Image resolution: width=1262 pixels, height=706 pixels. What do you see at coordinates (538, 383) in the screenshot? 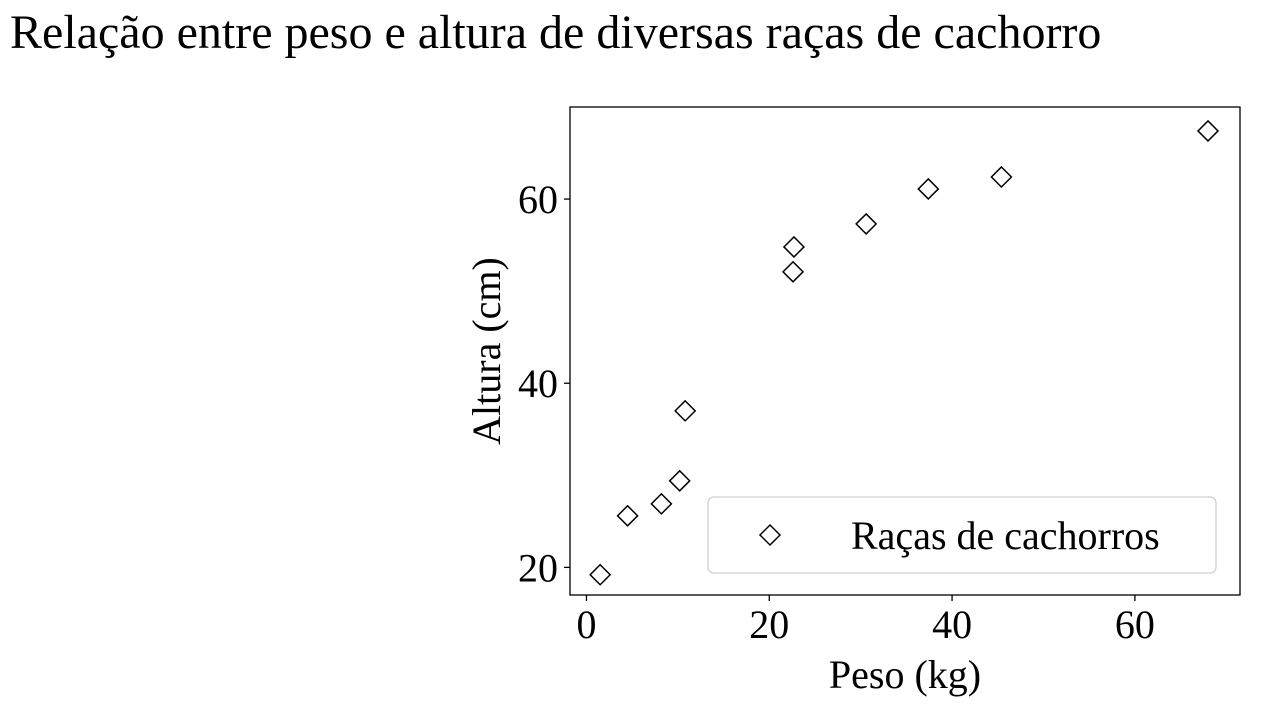
I see `y-tick-label: 40` at bounding box center [538, 383].